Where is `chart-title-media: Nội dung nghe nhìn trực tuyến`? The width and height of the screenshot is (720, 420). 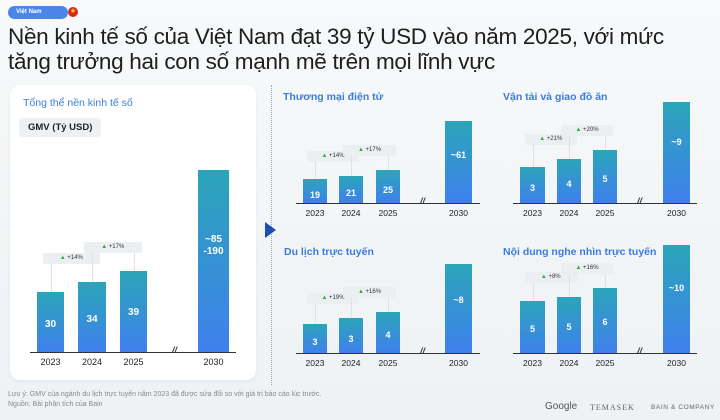
chart-title-media: Nội dung nghe nhìn trực tuyến is located at coordinates (580, 252).